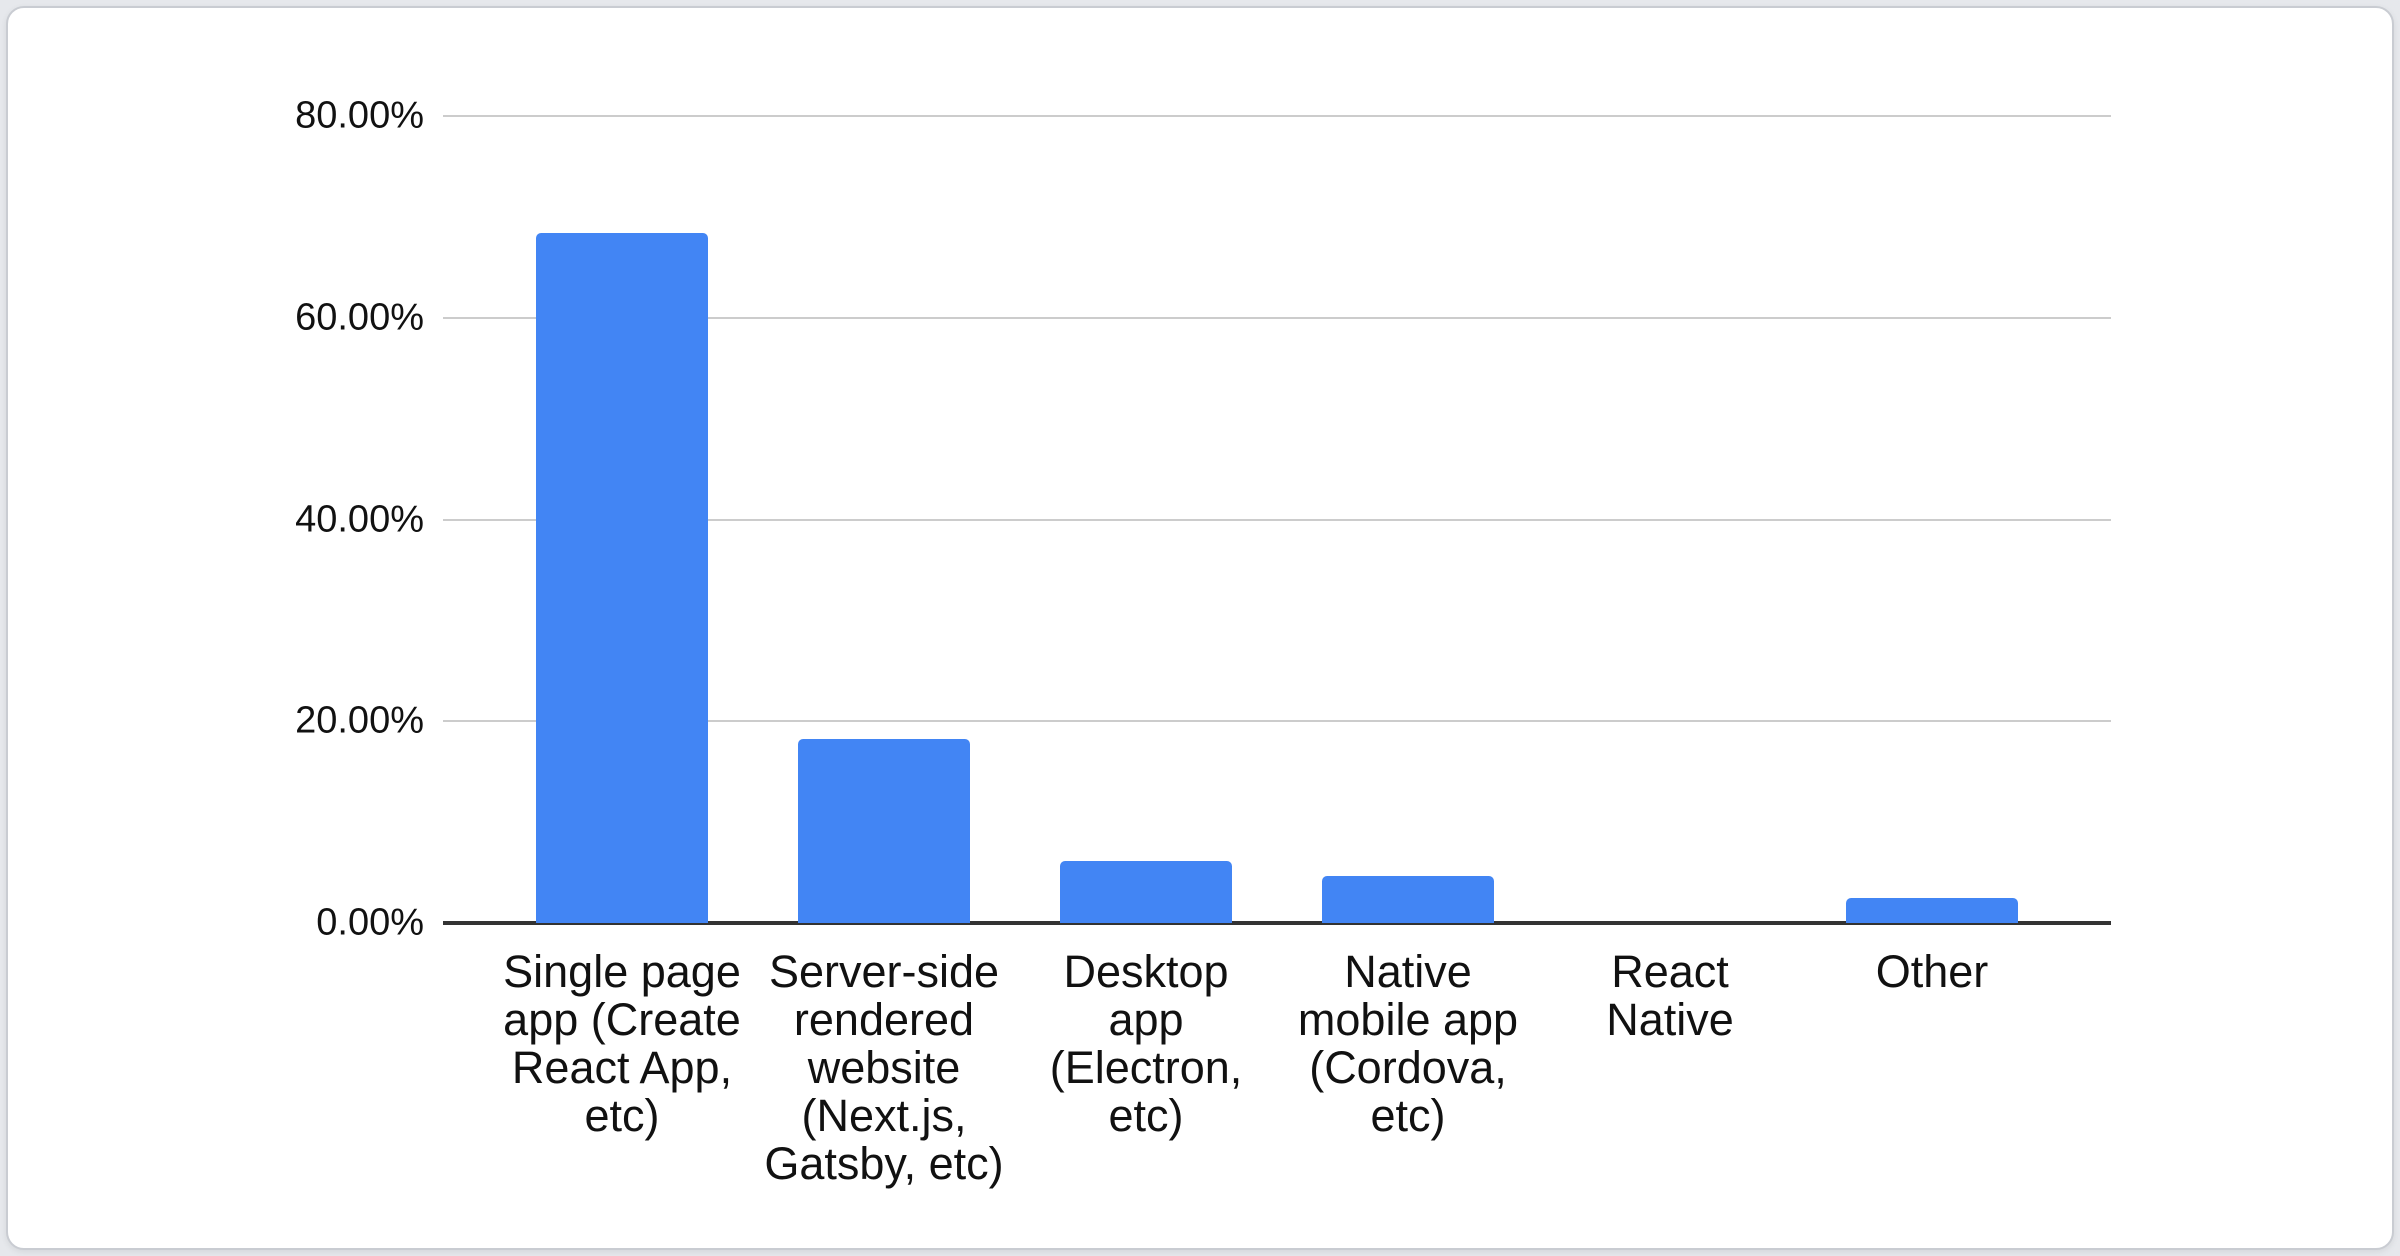 Image resolution: width=2400 pixels, height=1256 pixels. I want to click on bar-single-page-app, so click(622, 578).